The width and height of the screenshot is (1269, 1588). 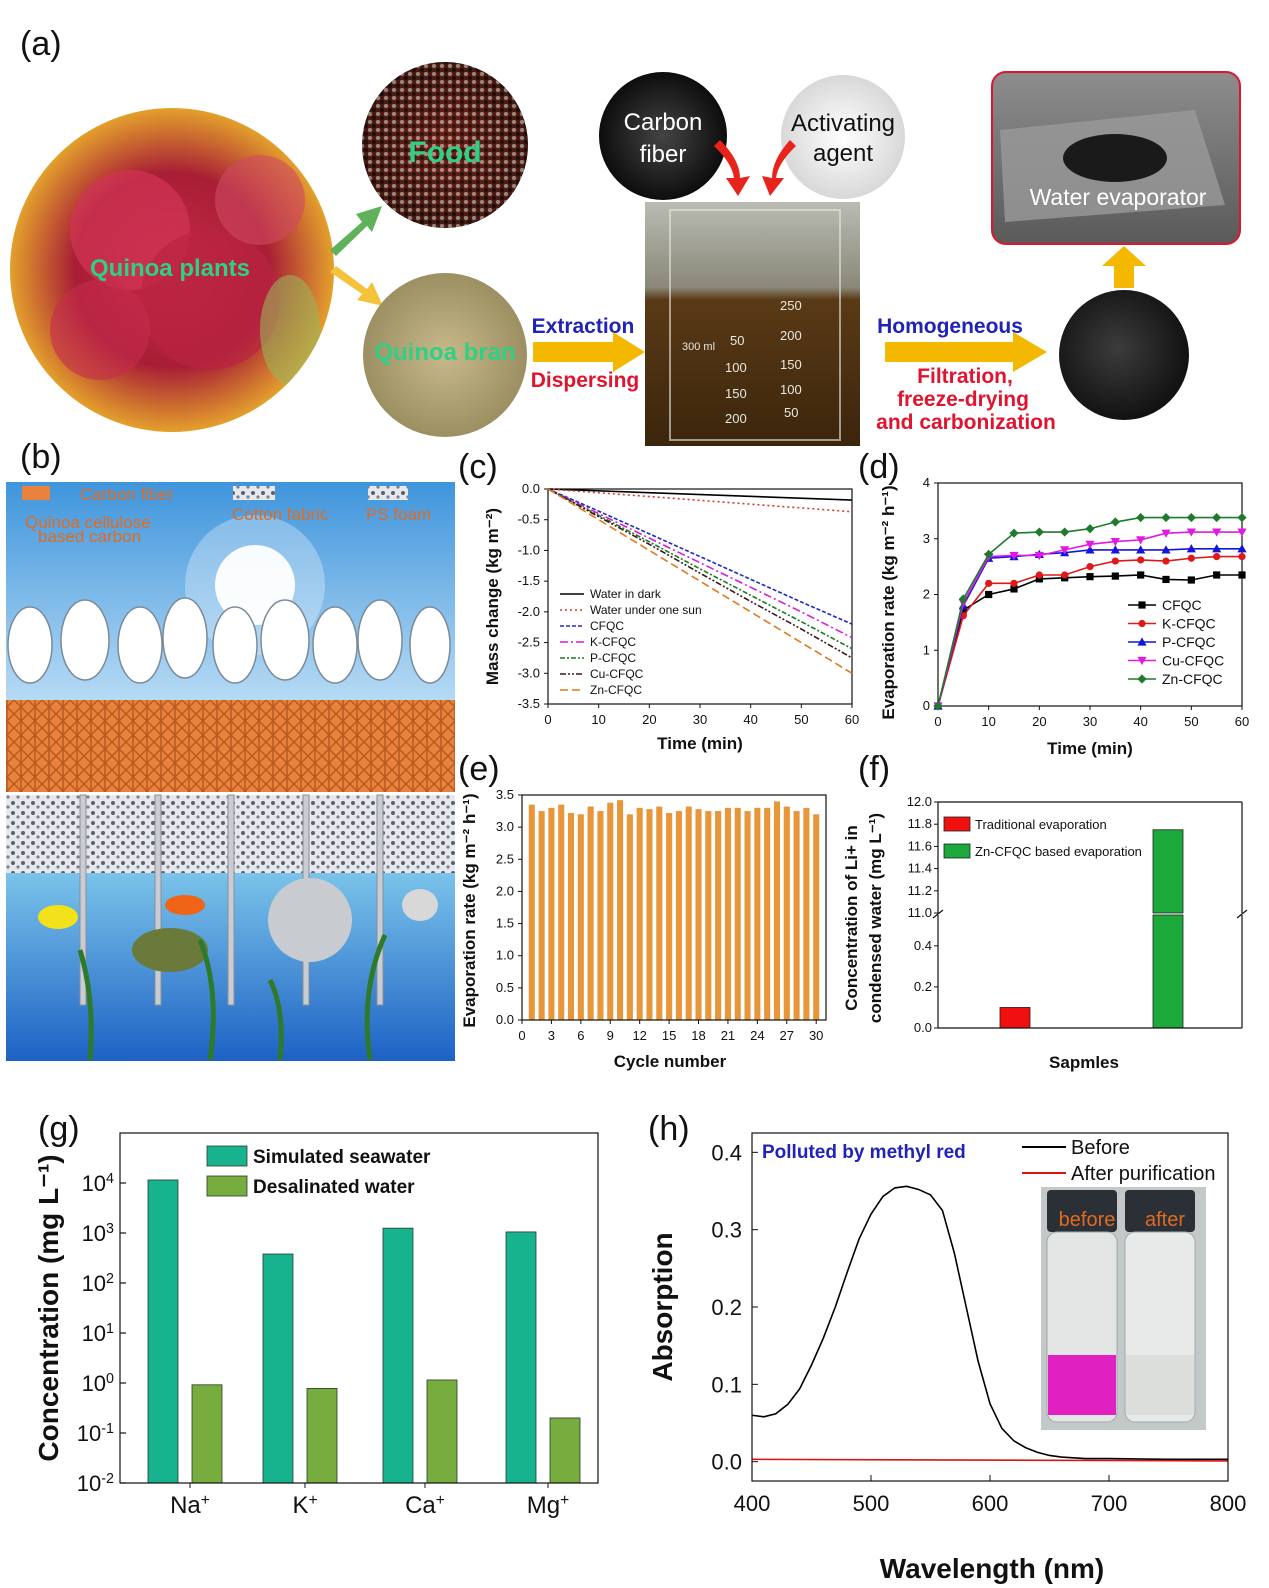 What do you see at coordinates (726, 1152) in the screenshot?
I see `y-tick-label: 0.4` at bounding box center [726, 1152].